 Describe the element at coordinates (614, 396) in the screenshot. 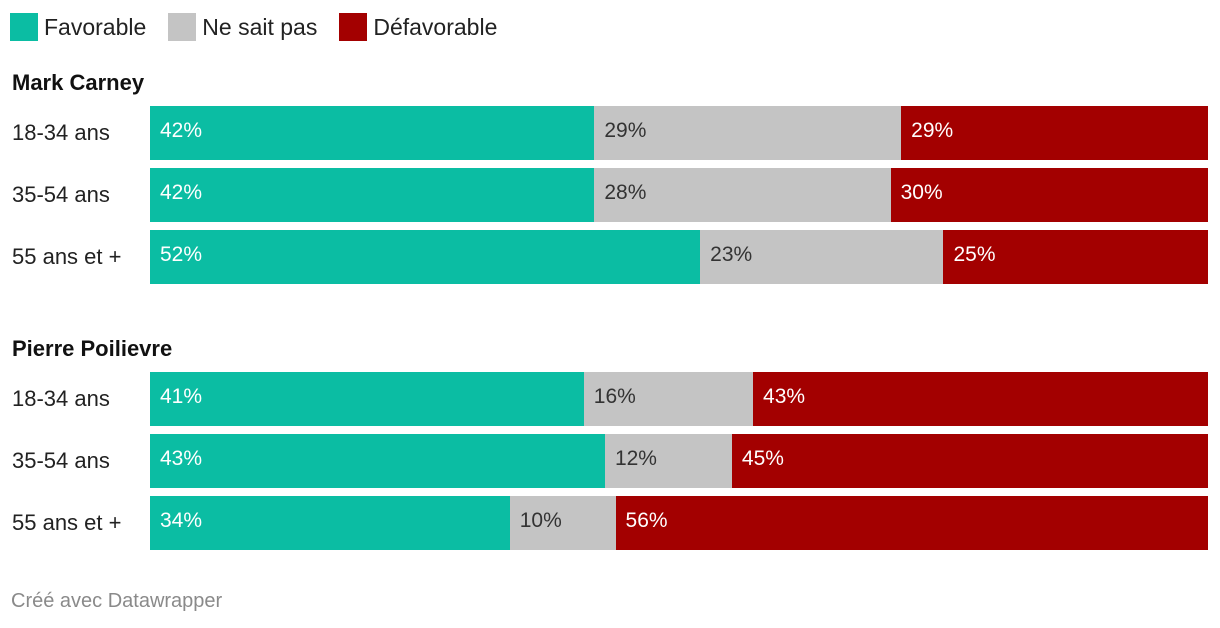

I see `data-label: 16%` at that location.